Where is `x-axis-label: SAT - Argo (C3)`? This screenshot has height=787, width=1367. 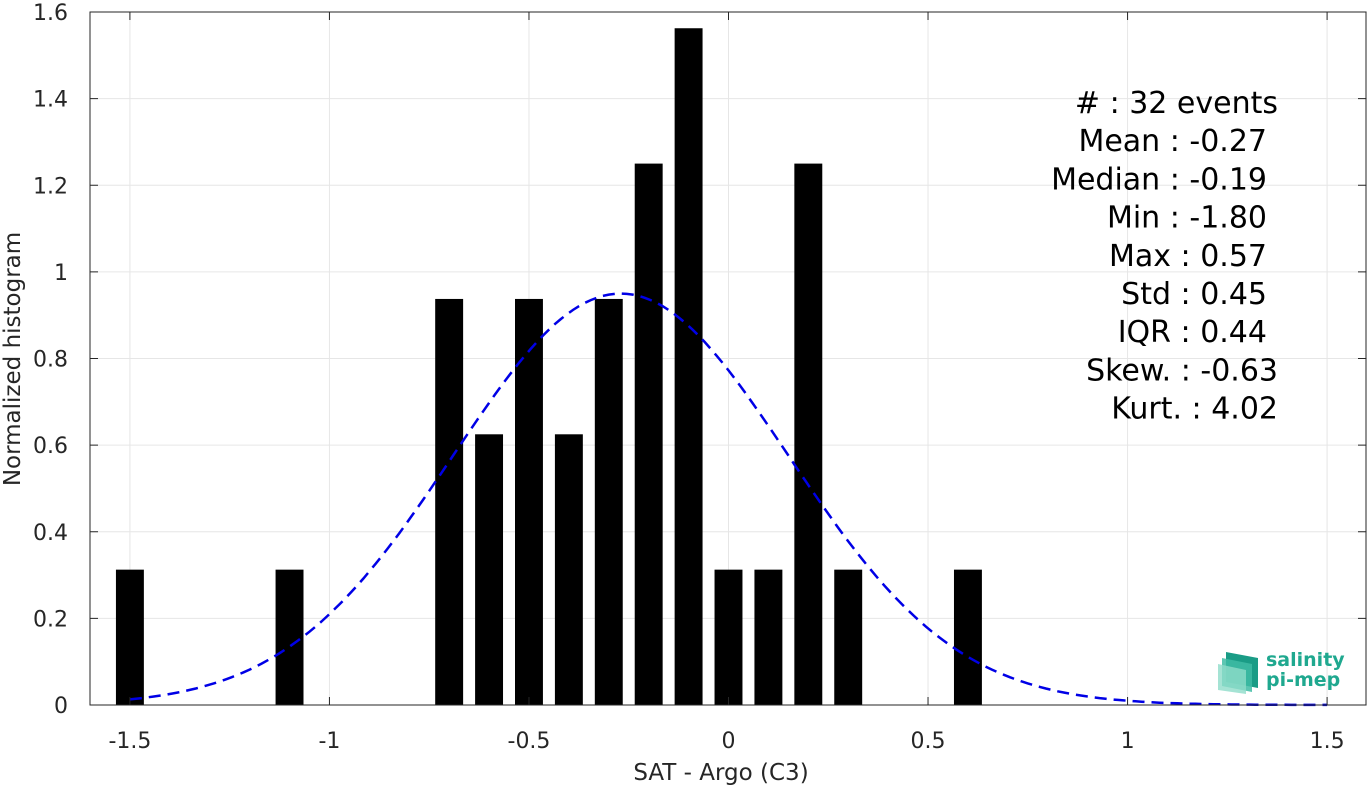
x-axis-label: SAT - Argo (C3) is located at coordinates (720, 773).